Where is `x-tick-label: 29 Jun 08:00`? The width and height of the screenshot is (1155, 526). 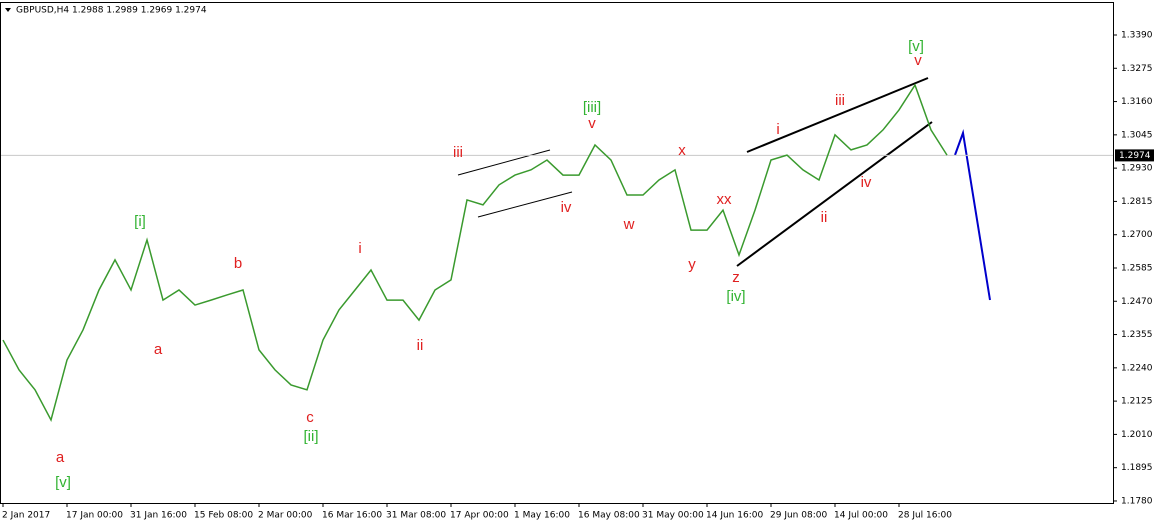 x-tick-label: 29 Jun 08:00 is located at coordinates (798, 516).